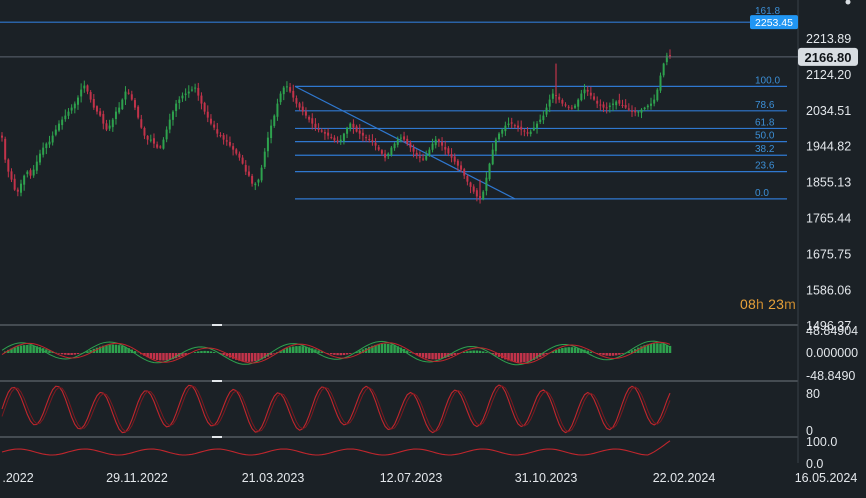 The height and width of the screenshot is (498, 866). I want to click on current-price-label: 2166.80, so click(828, 57).